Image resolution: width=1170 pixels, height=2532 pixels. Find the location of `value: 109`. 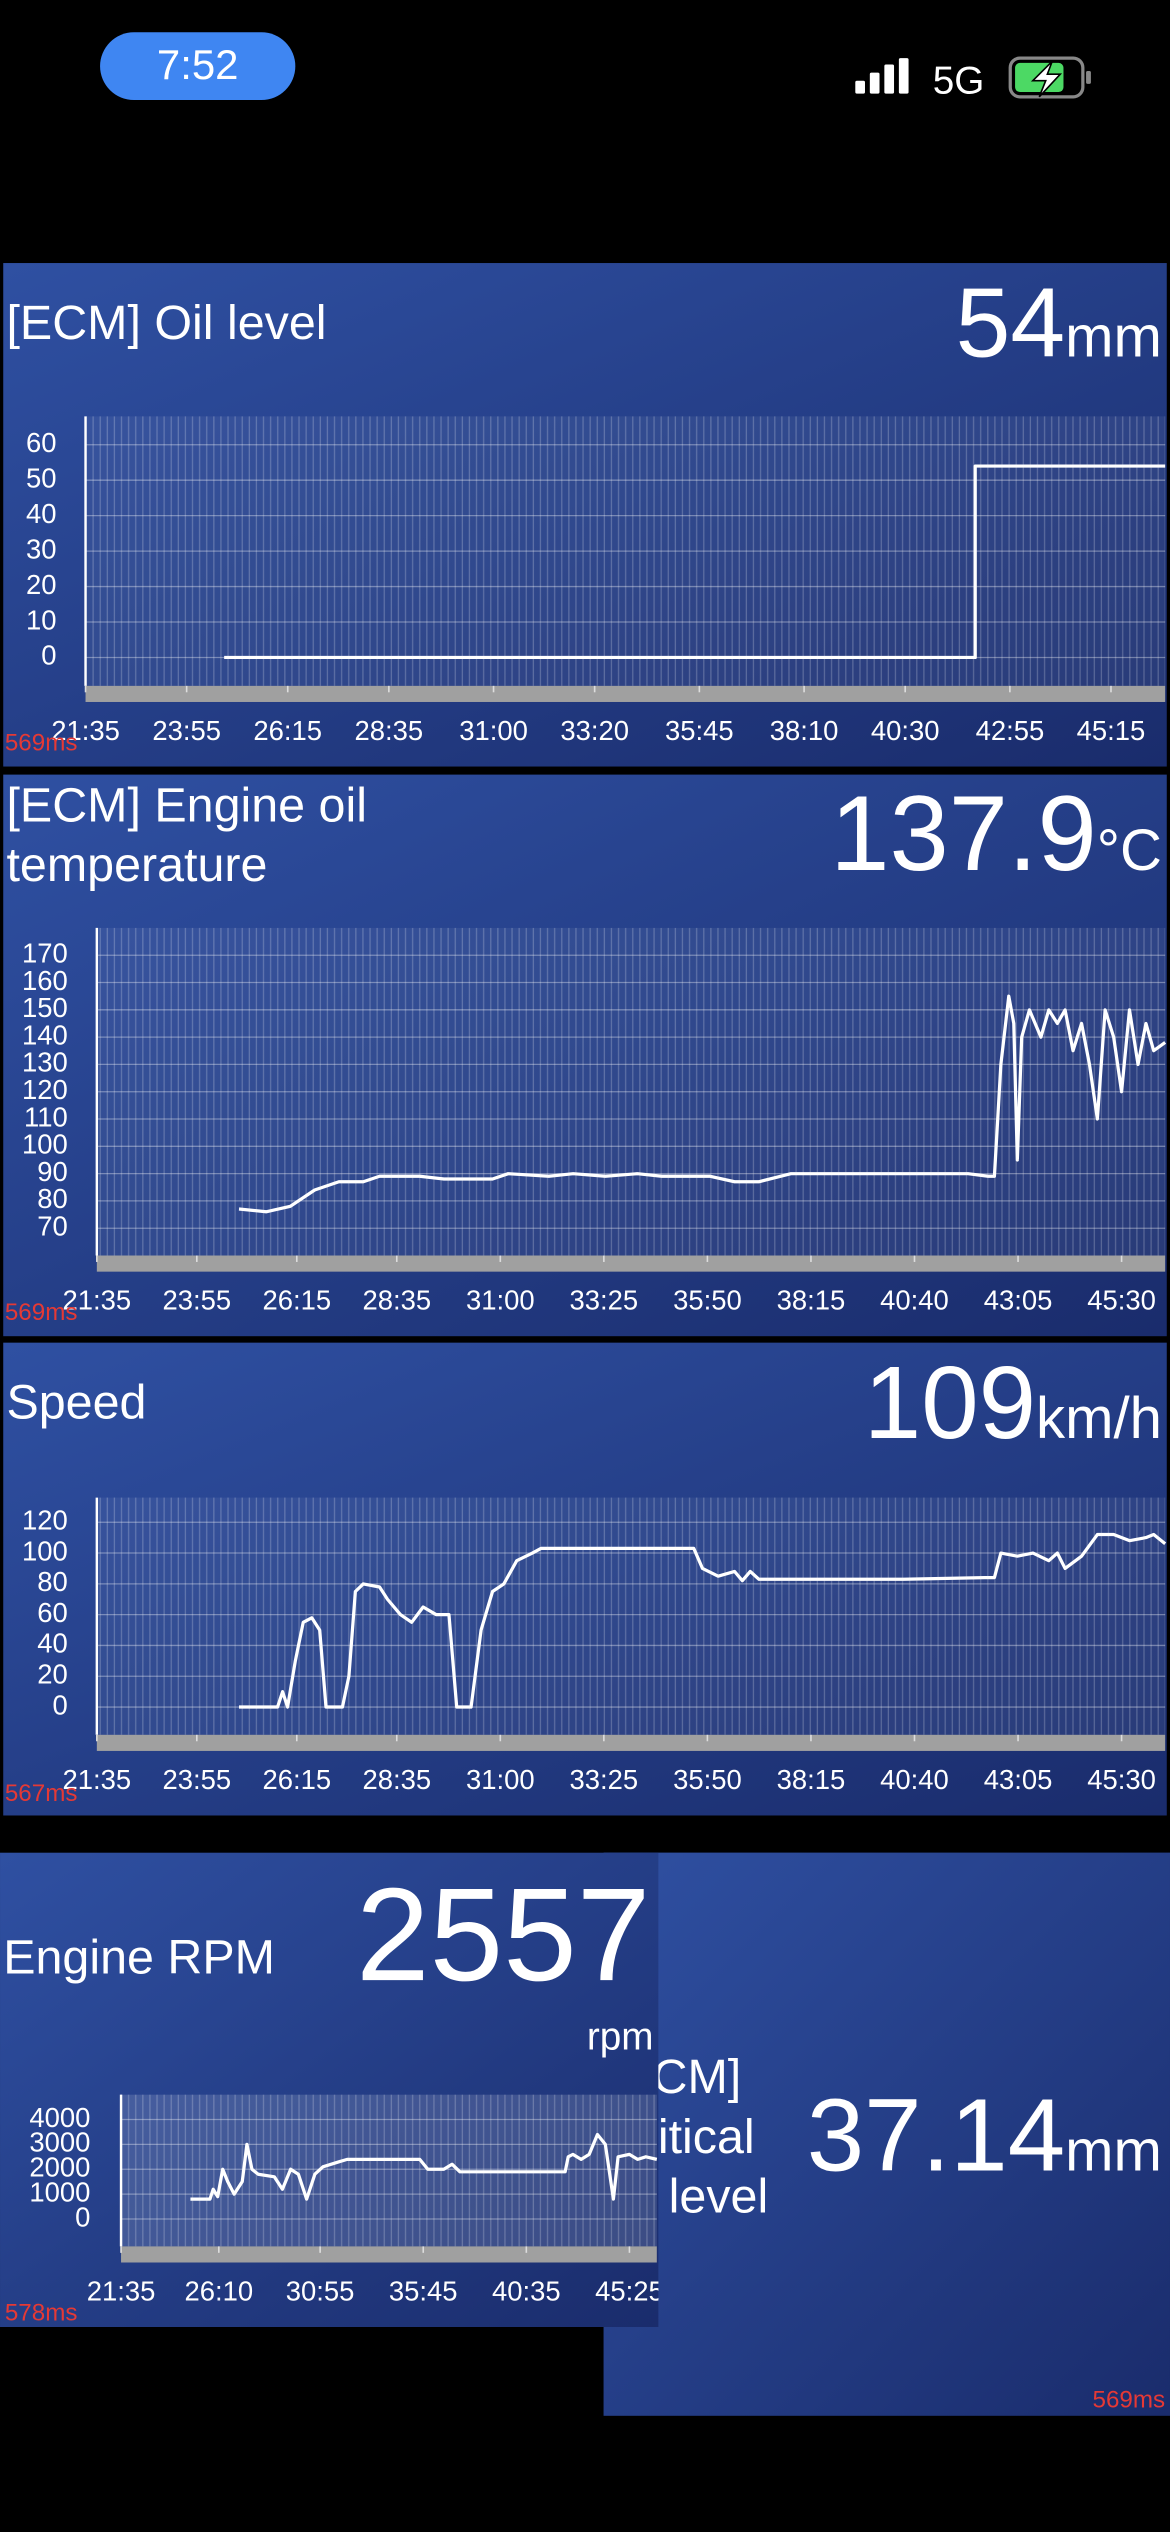

value: 109 is located at coordinates (950, 1402).